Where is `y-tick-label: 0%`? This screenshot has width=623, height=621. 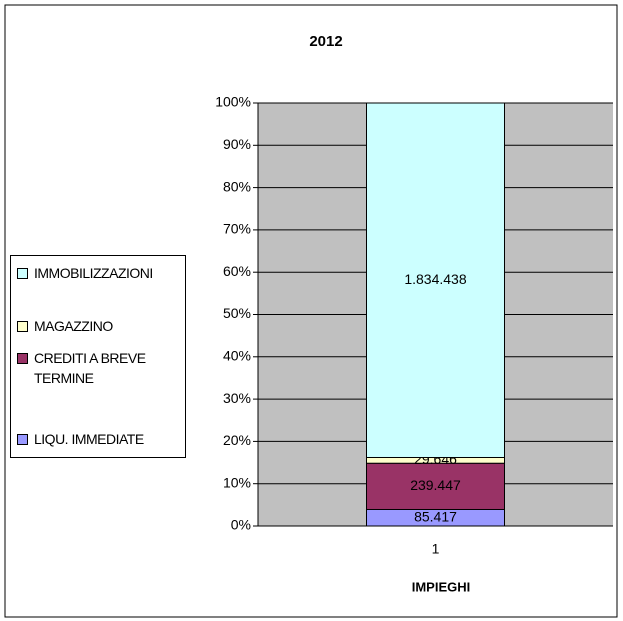
y-tick-label: 0% is located at coordinates (241, 525).